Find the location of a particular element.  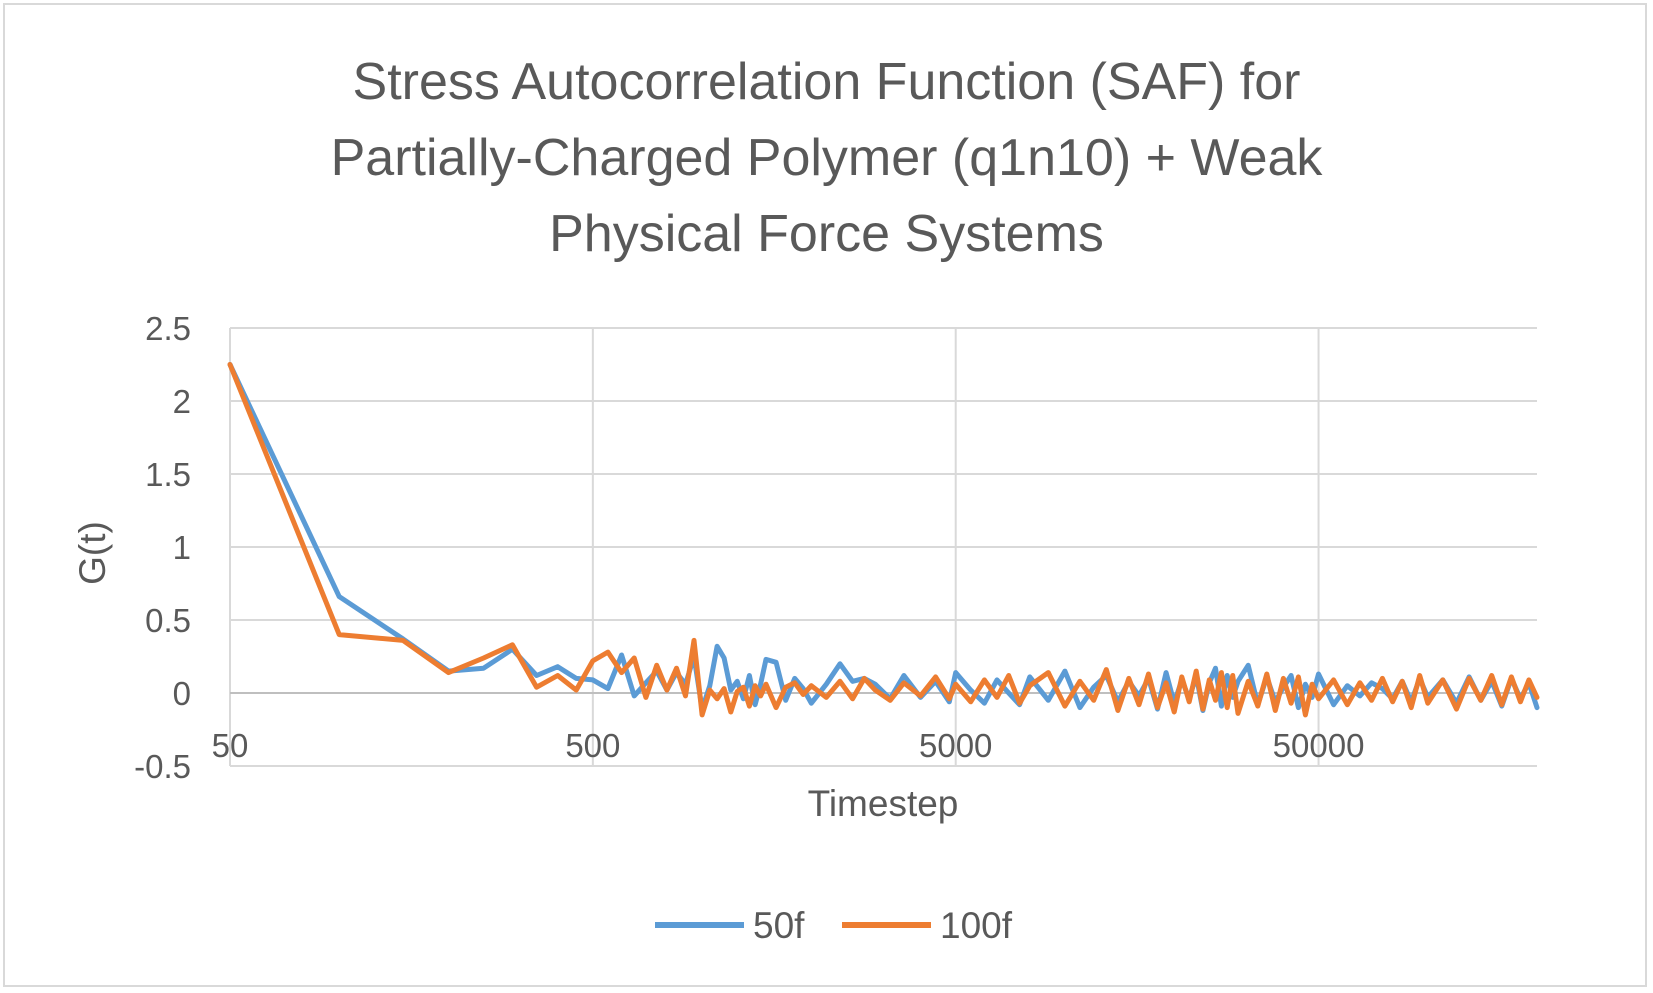

y-tick-label: -0.5 is located at coordinates (162, 766).